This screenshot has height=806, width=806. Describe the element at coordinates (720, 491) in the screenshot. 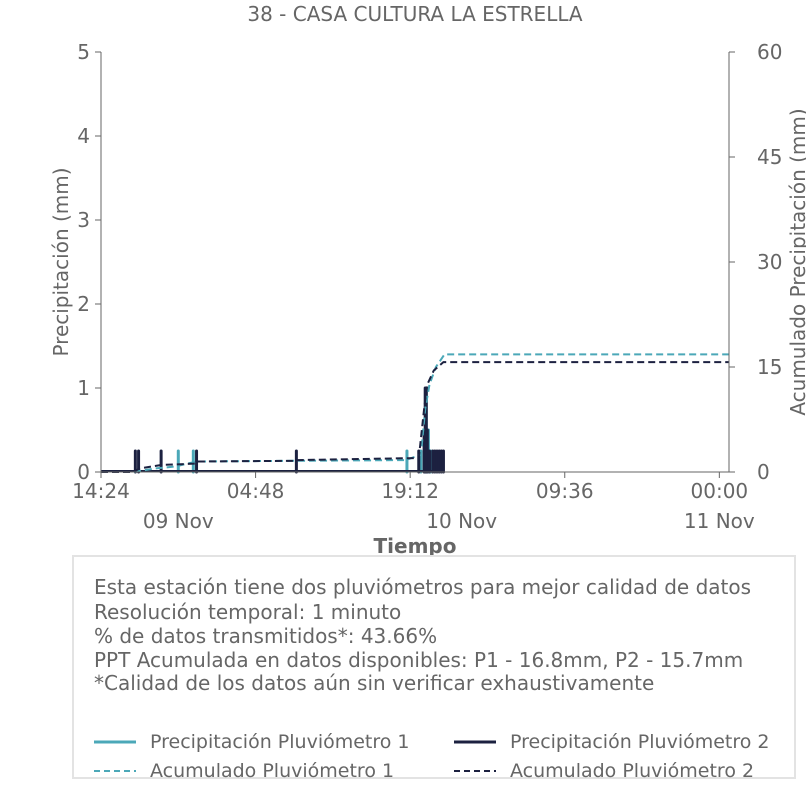

I see `x-tick-label: 00:00` at that location.